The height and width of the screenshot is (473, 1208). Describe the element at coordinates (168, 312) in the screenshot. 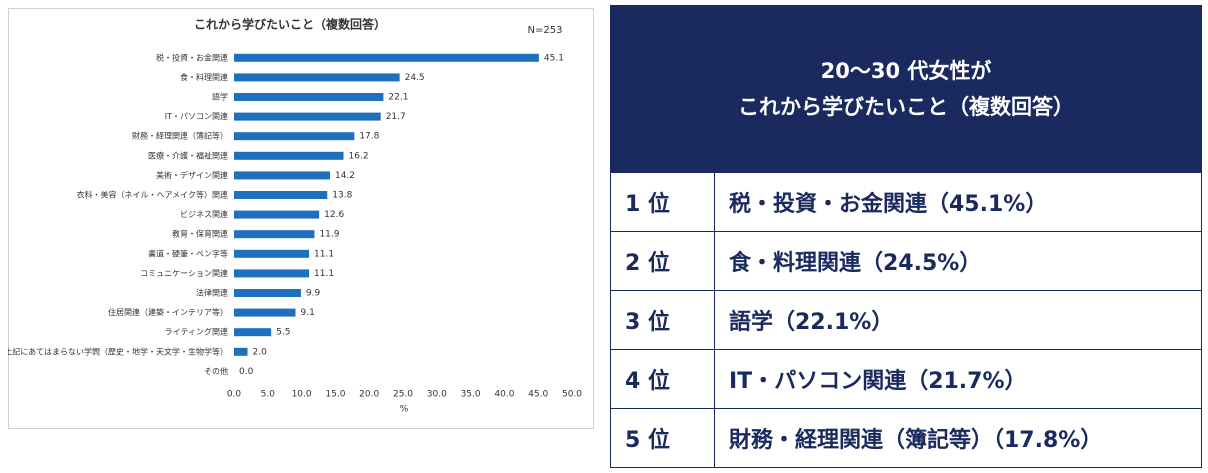

I see `y-tick-label: 住居関連（建築・インテリア等）` at that location.